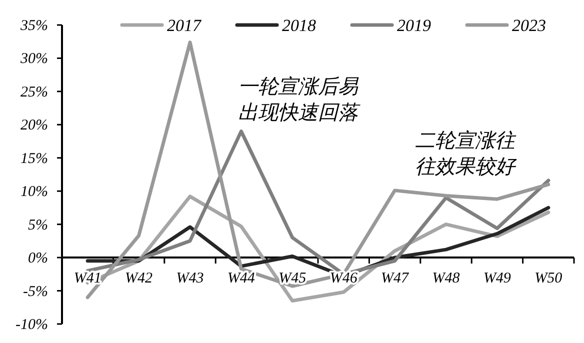 This screenshot has height=343, width=584. I want to click on annotation: 往效果较好, so click(466, 167).